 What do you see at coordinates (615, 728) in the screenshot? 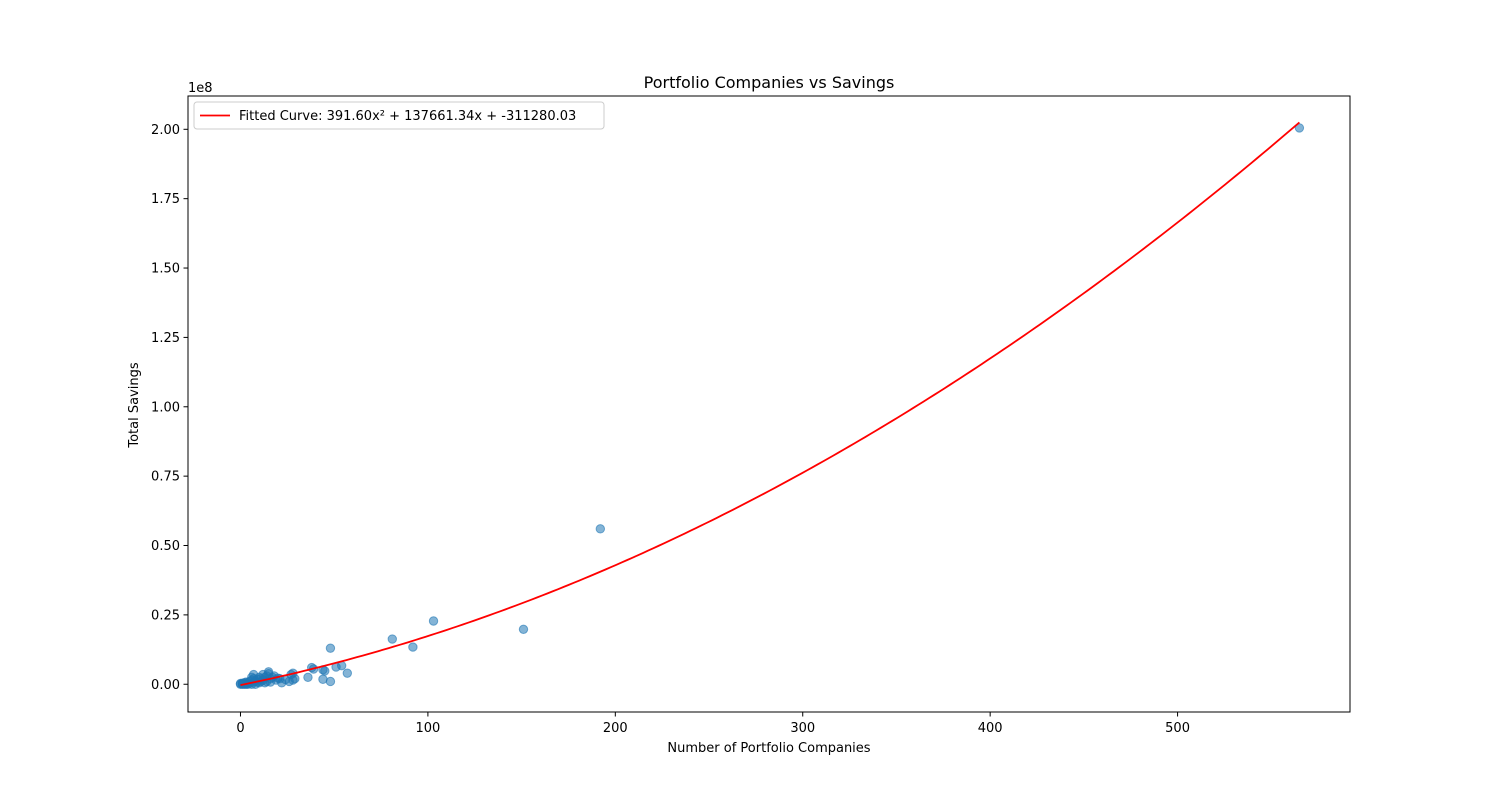
I see `x-tick-label: 200` at bounding box center [615, 728].